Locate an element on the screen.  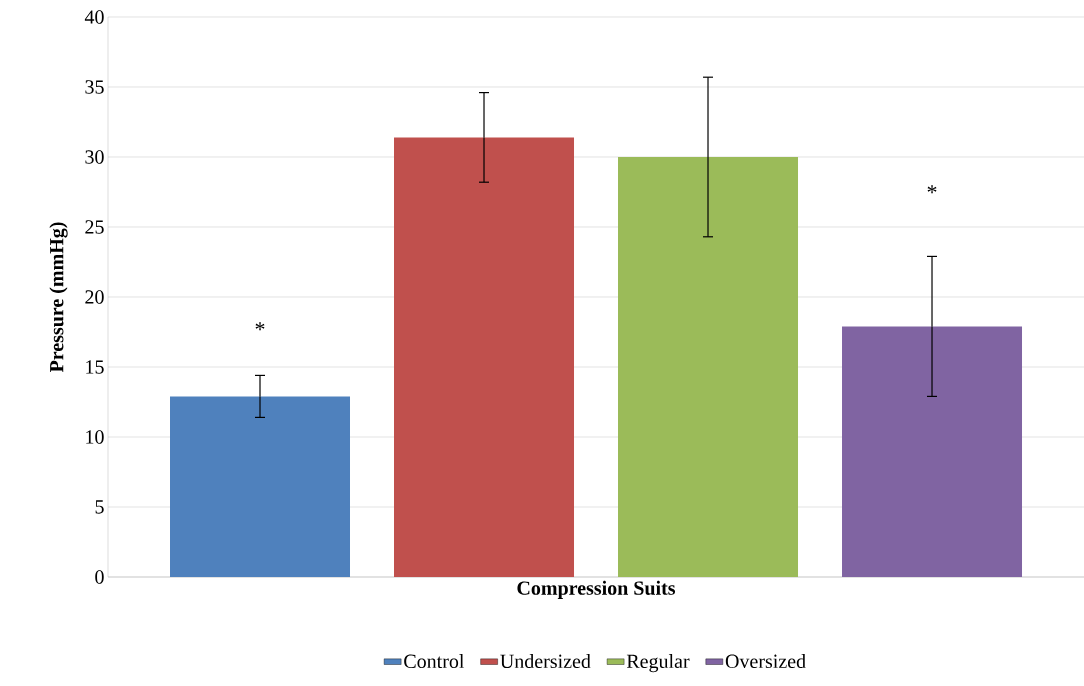
x-axis-title: Compression Suits is located at coordinates (596, 589).